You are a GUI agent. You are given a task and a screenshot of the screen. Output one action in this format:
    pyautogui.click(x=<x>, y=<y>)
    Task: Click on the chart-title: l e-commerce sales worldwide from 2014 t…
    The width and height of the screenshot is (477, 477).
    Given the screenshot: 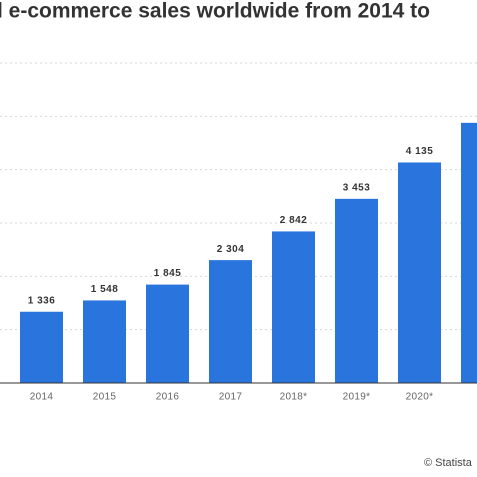 What is the action you would take?
    pyautogui.click(x=215, y=11)
    